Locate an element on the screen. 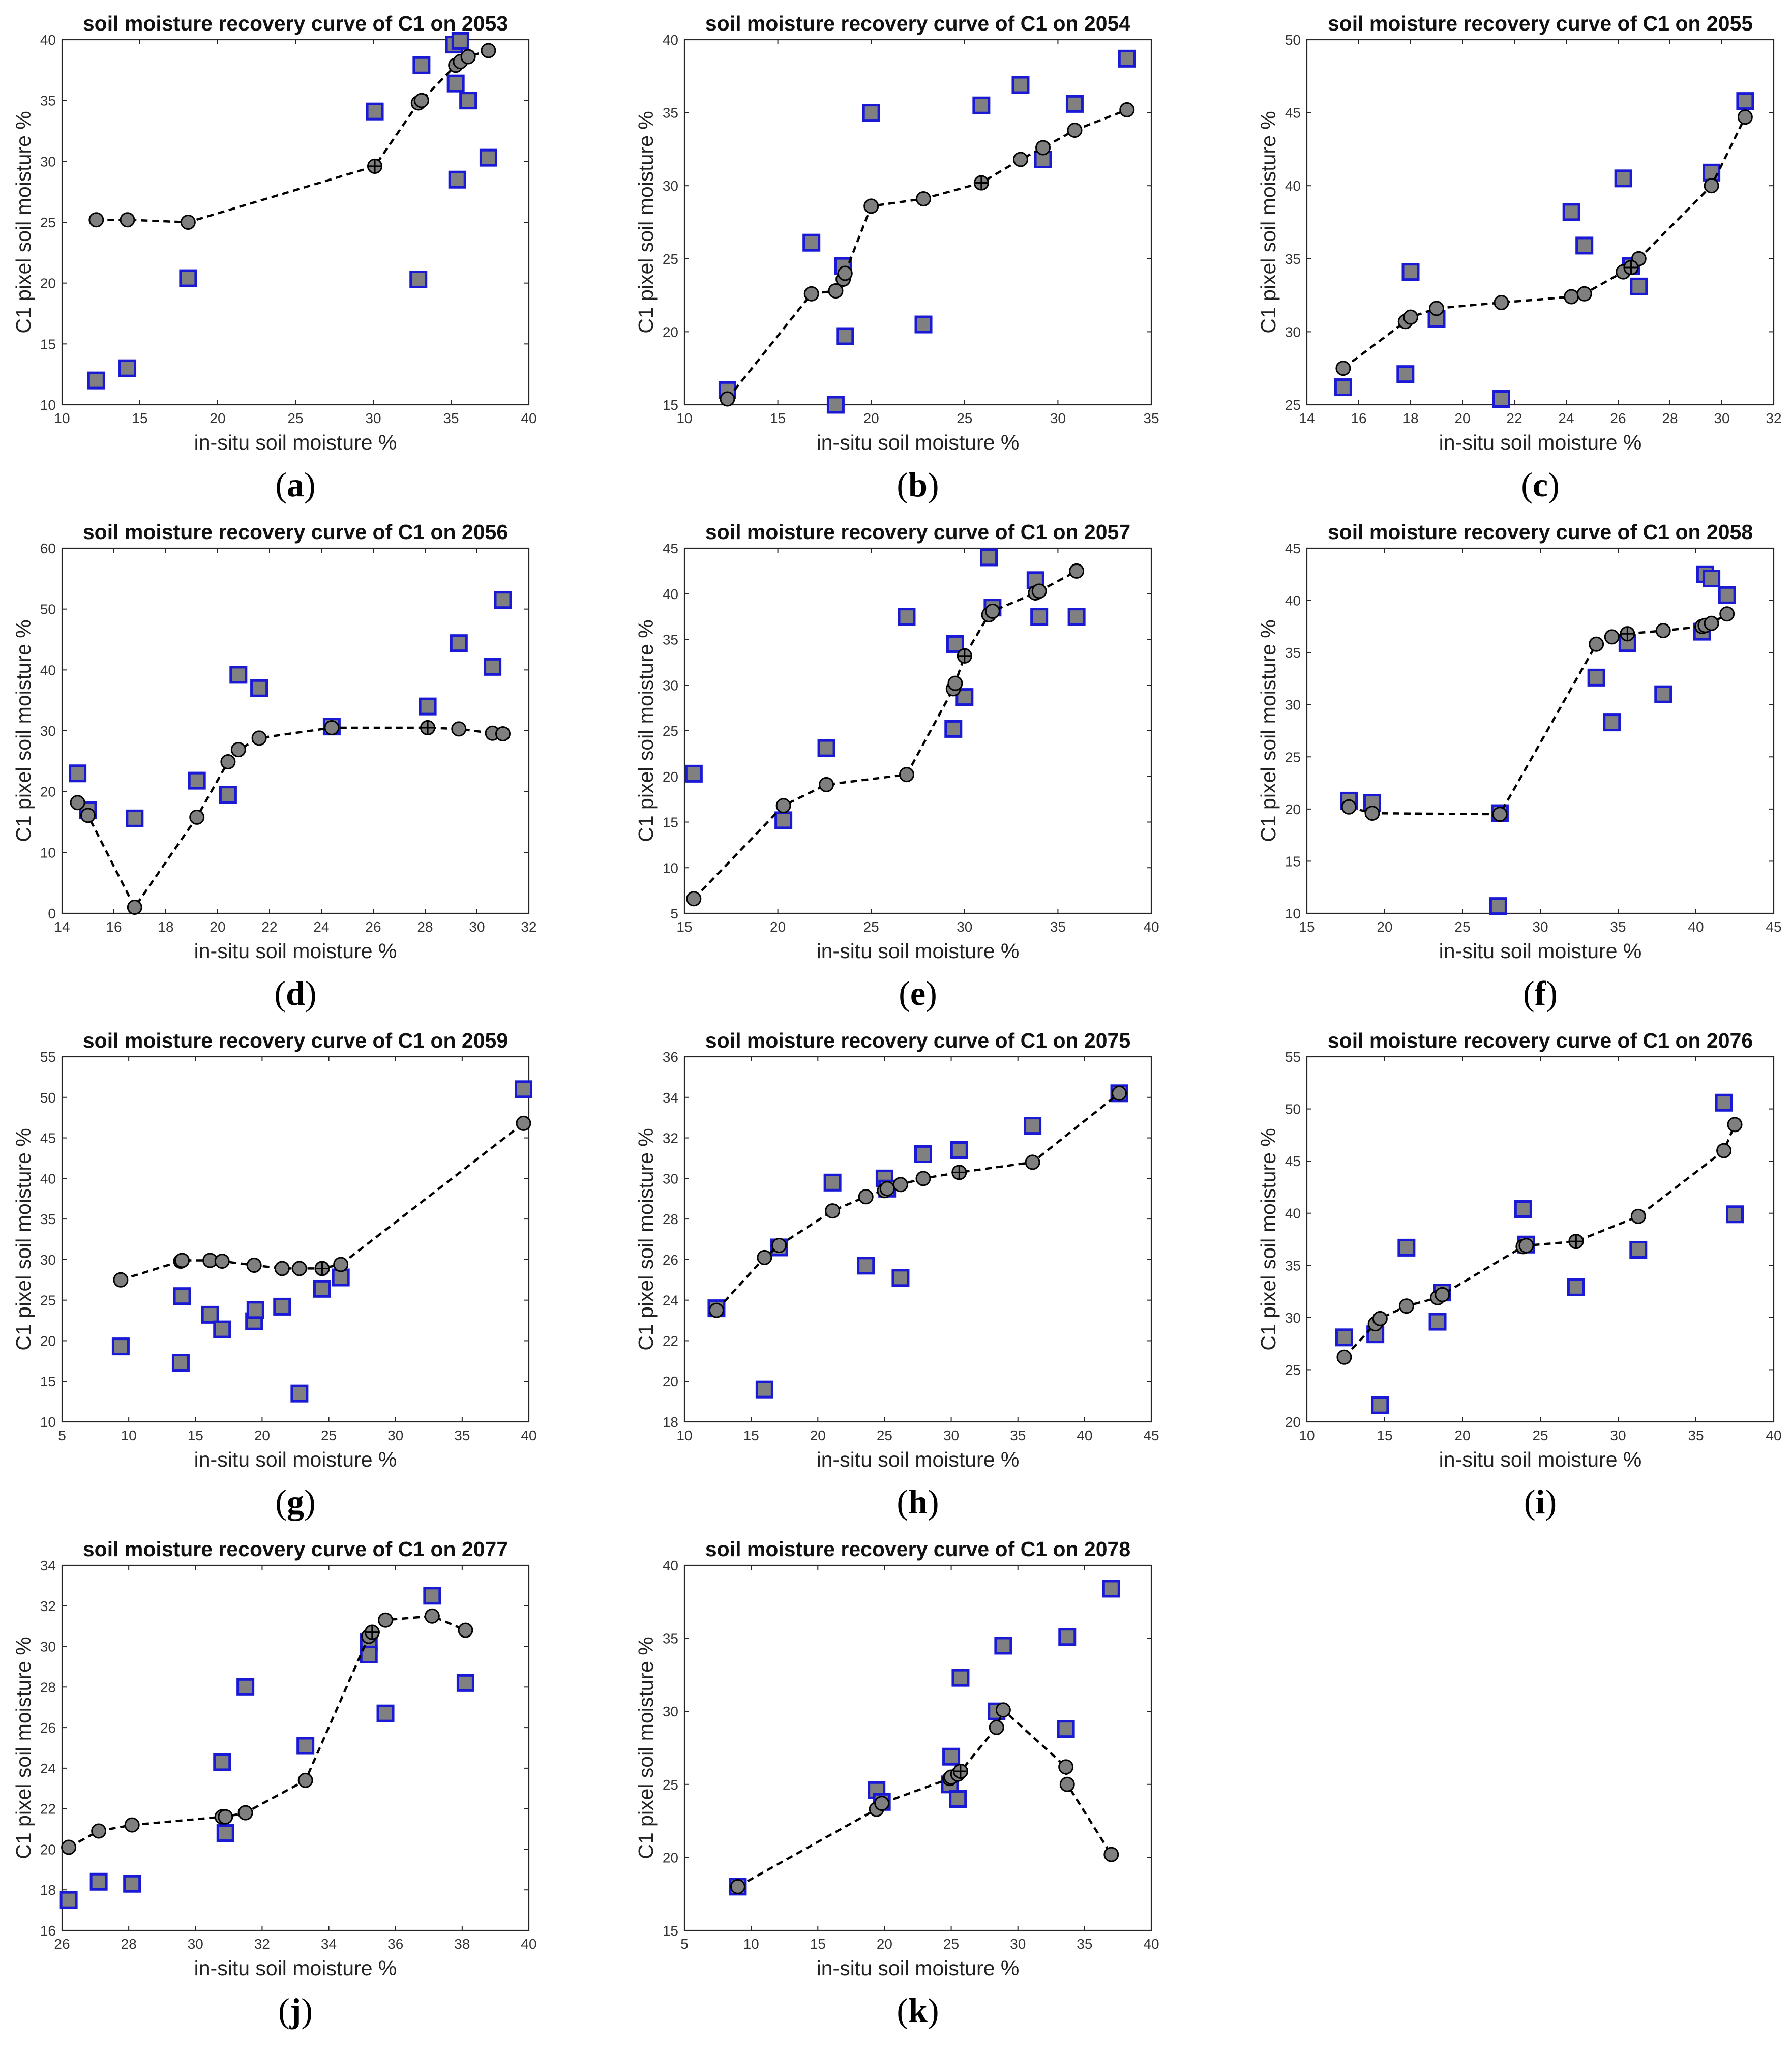  recovery-curve-line is located at coordinates (885, 735).